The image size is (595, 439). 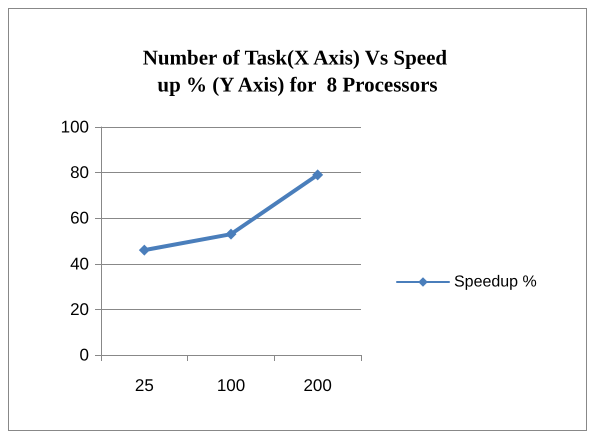 What do you see at coordinates (79, 218) in the screenshot?
I see `y-tick-label: 60` at bounding box center [79, 218].